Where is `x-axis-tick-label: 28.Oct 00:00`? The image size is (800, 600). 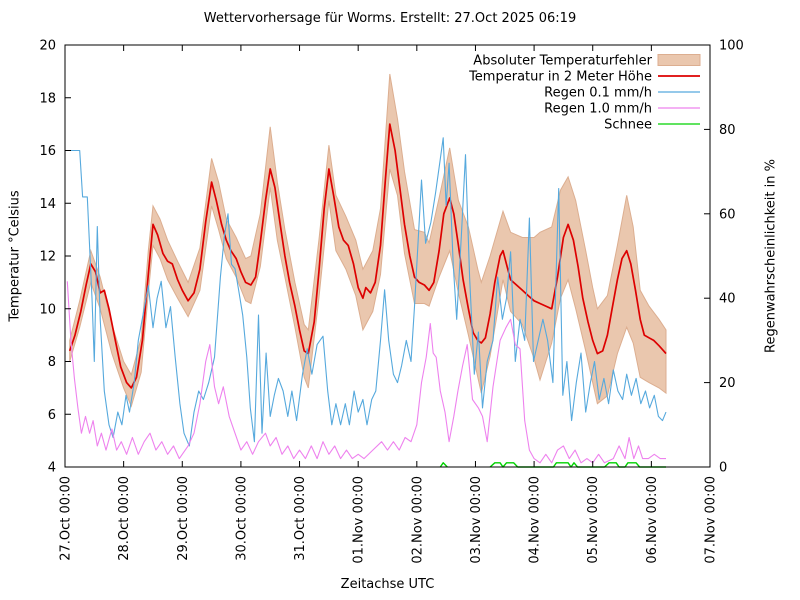 x-axis-tick-label: 28.Oct 00:00 is located at coordinates (124, 518).